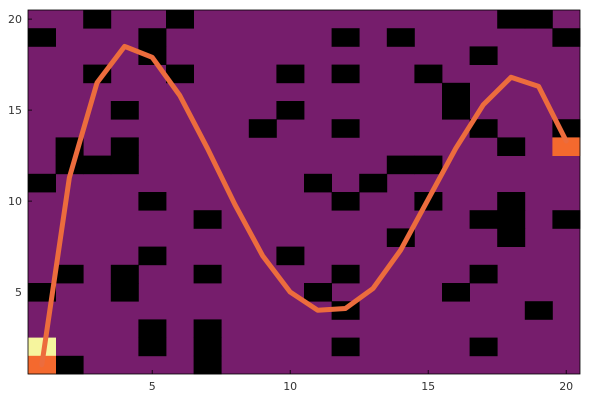 The image size is (600, 400). I want to click on x-tick-label: 15, so click(428, 386).